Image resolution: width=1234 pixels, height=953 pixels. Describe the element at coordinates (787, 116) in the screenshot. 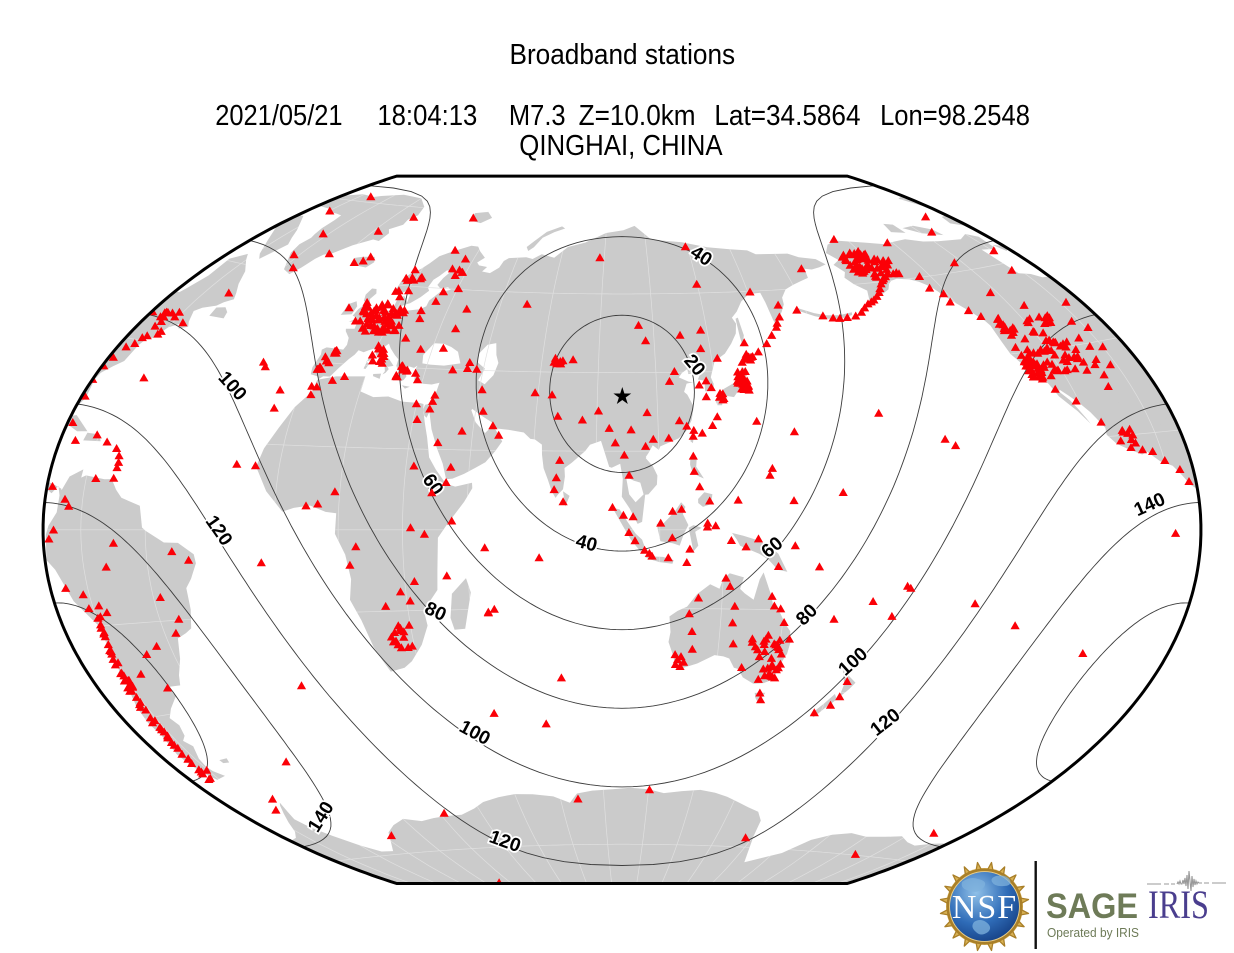

I see `svg-text: Lat=34.5864` at that location.